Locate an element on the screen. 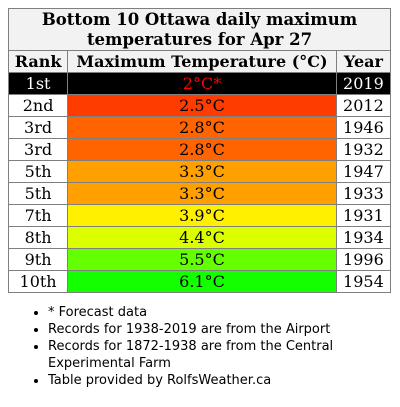 Image resolution: width=400 pixels, height=407 pixels. temperature-cell: 5.5°C is located at coordinates (202, 259).